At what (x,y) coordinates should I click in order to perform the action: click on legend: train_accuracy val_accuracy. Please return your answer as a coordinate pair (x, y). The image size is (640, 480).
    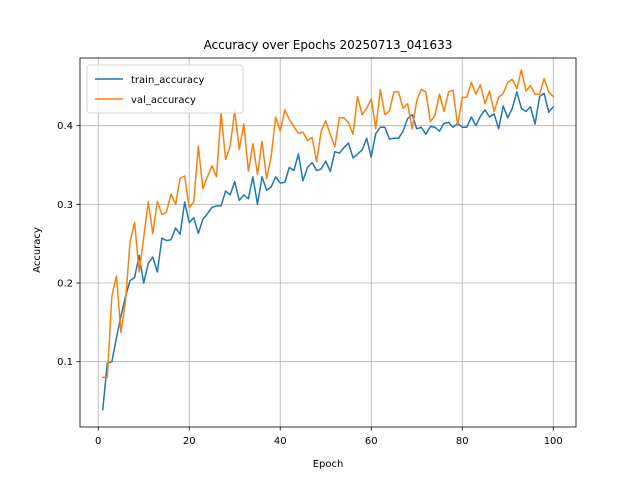
    Looking at the image, I should click on (165, 89).